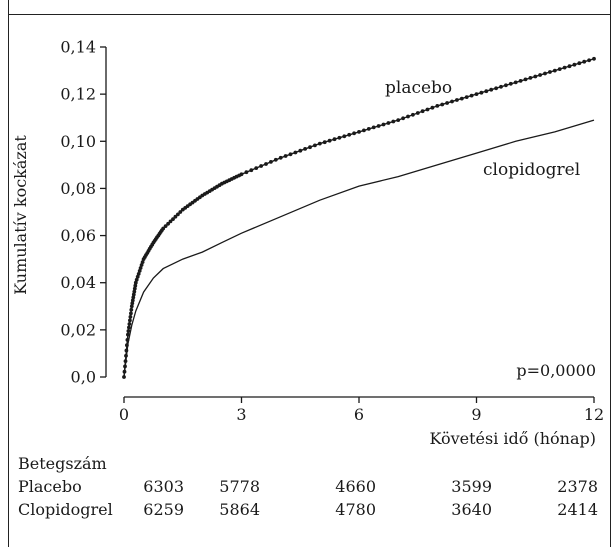 The width and height of the screenshot is (612, 547). I want to click on x-tick-label: 3, so click(241, 414).